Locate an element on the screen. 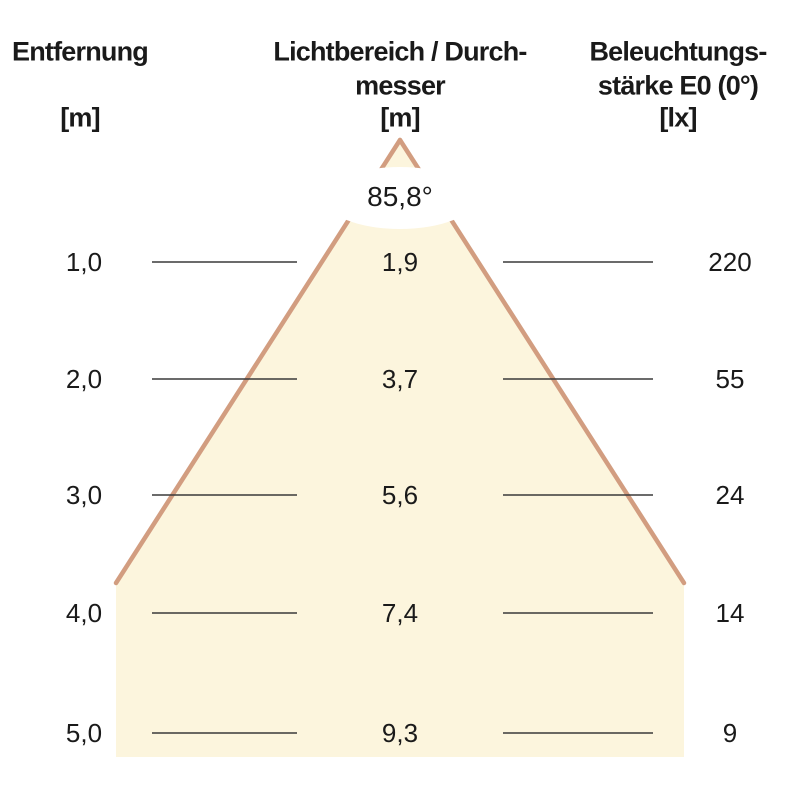 The image size is (800, 800). diameter-column-unit: [m] is located at coordinates (400, 117).